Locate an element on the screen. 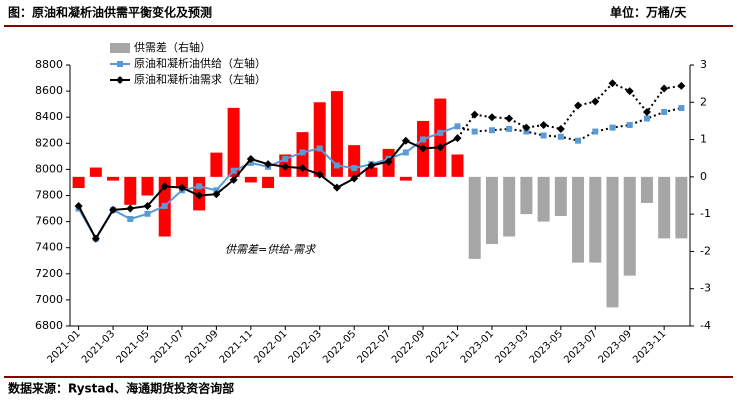 The width and height of the screenshot is (737, 408). y-tick-label: 7800 is located at coordinates (49, 195).